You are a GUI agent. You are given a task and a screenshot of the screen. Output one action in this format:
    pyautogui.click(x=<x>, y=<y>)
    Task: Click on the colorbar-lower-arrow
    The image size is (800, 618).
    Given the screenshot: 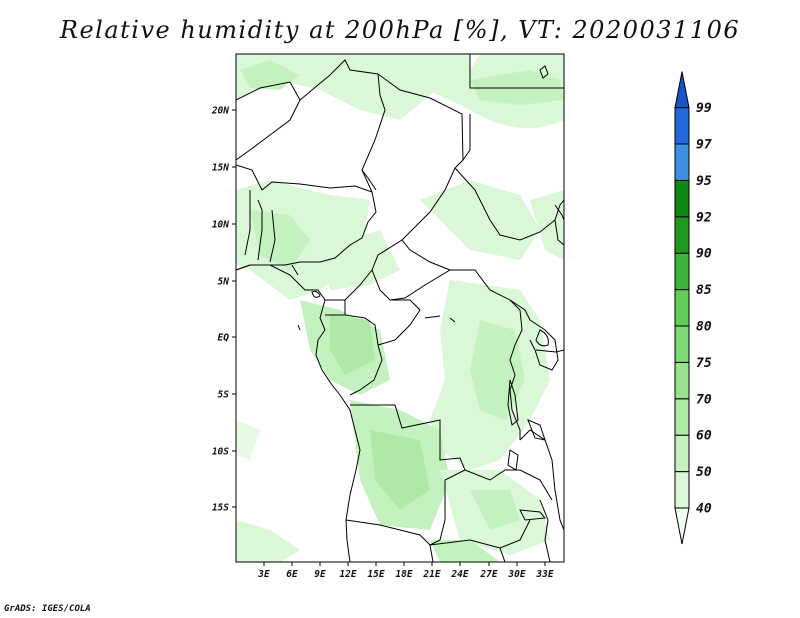 What is the action you would take?
    pyautogui.click(x=682, y=526)
    